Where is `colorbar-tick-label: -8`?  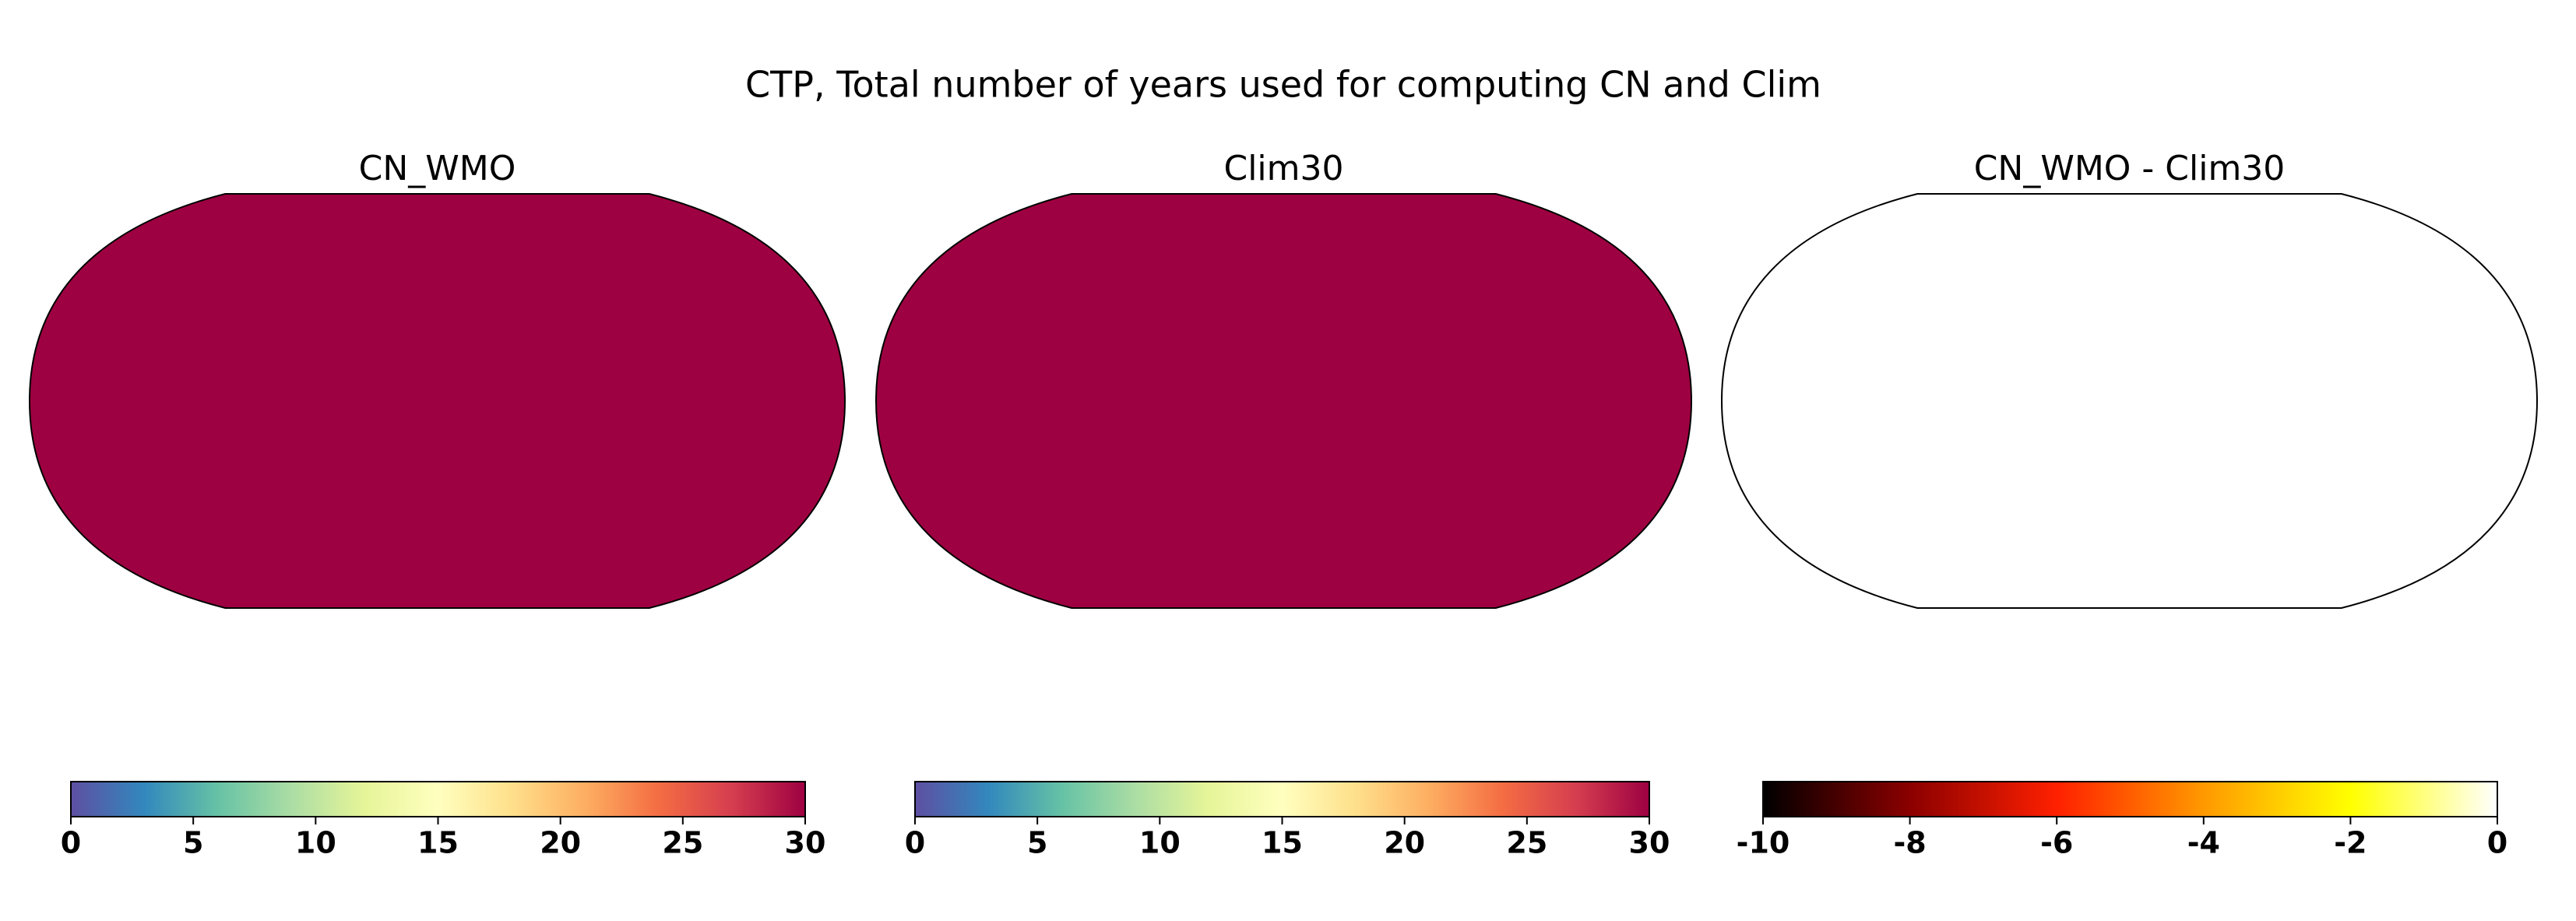
colorbar-tick-label: -8 is located at coordinates (1909, 843).